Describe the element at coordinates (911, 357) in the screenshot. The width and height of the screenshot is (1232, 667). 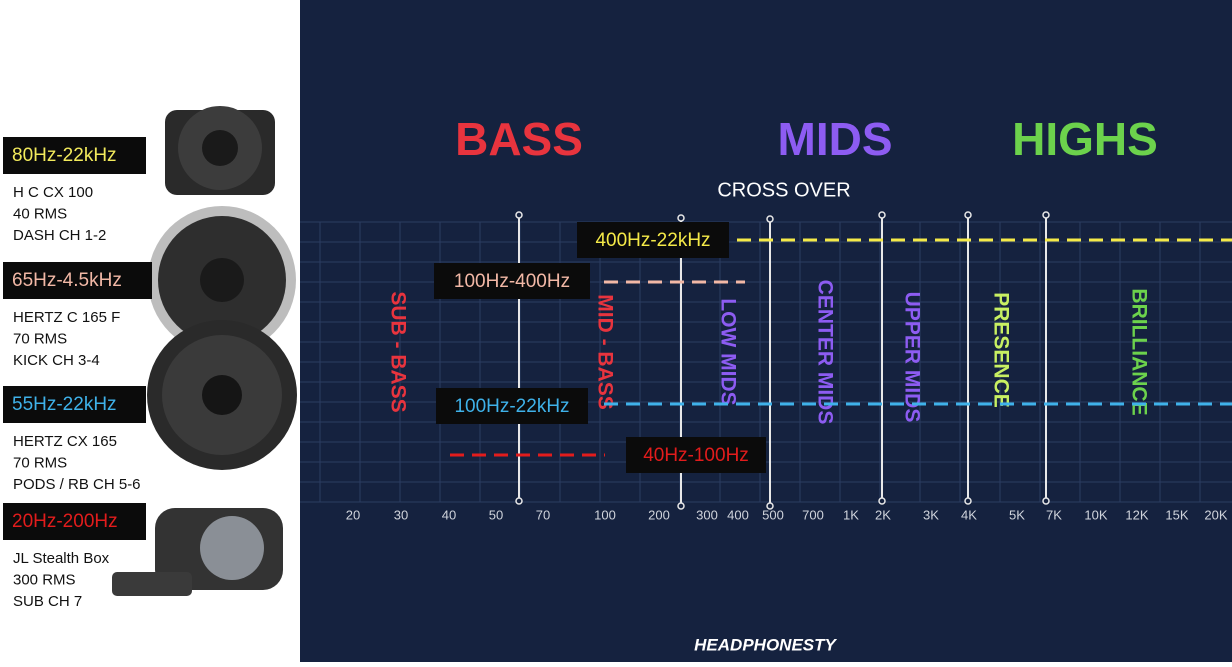
I see `band-label: UPPER MIDS` at that location.